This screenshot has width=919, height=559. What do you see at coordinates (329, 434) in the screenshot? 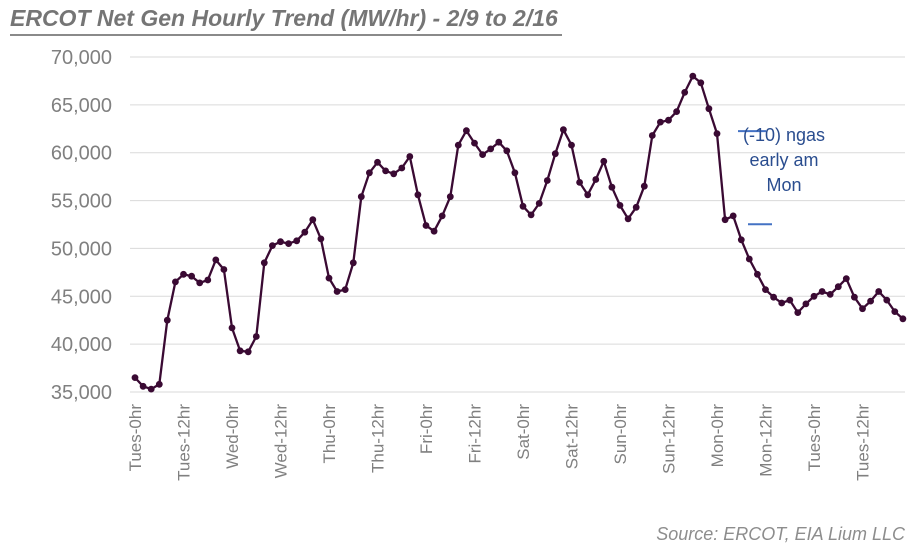
I see `x-axis-tick-label: Thu-0hr` at bounding box center [329, 434].